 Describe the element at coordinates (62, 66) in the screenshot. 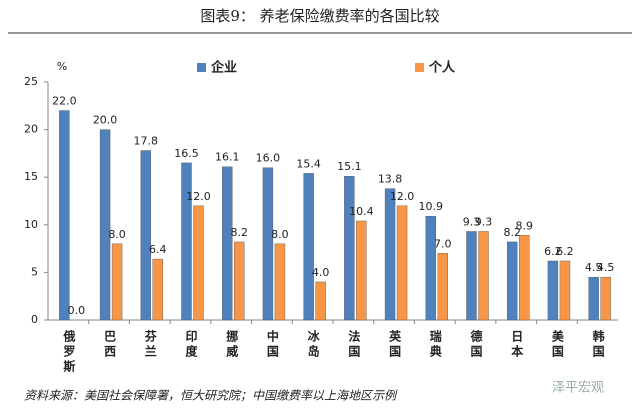

I see `y-axis-unit: %` at that location.